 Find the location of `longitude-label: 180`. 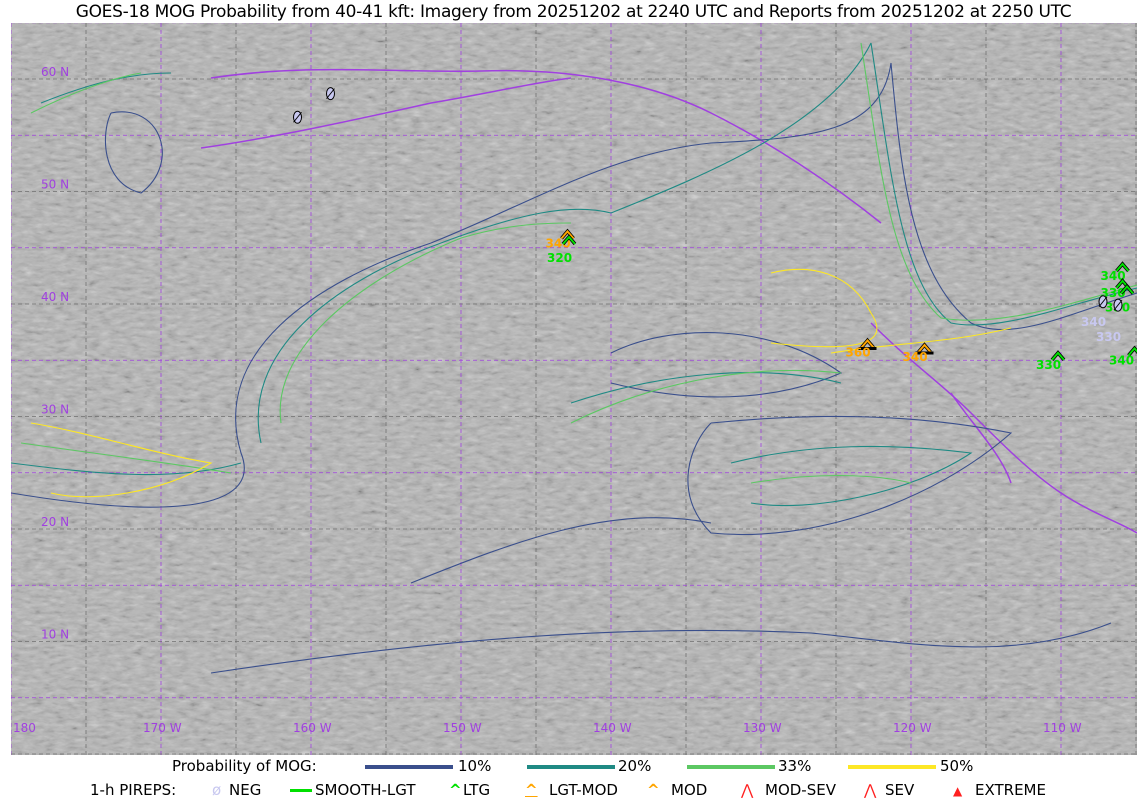

longitude-label: 180 is located at coordinates (24, 728).